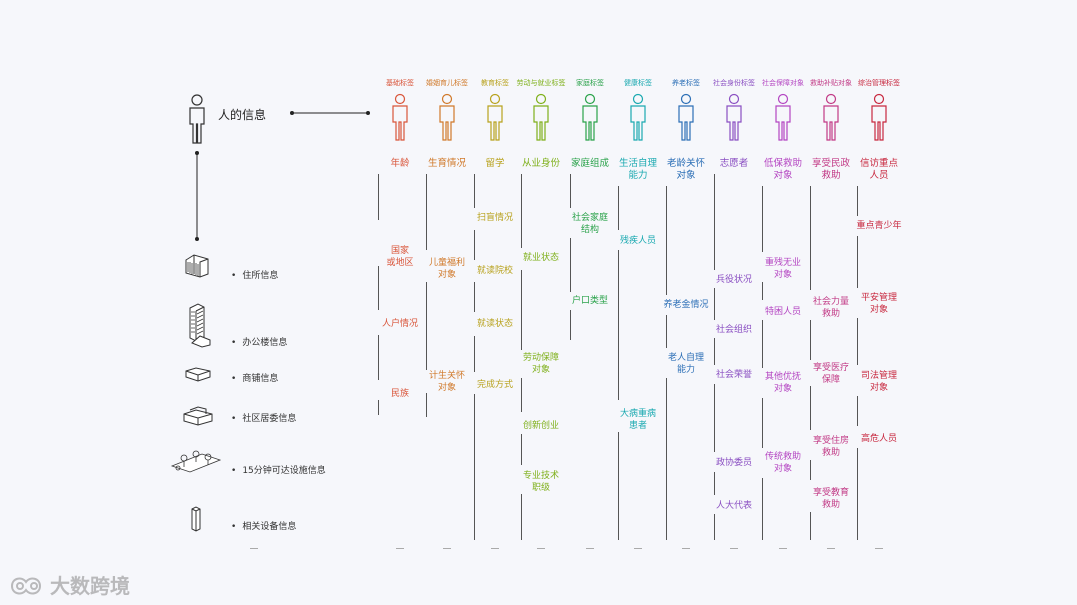  What do you see at coordinates (196, 519) in the screenshot?
I see `device-icon` at bounding box center [196, 519].